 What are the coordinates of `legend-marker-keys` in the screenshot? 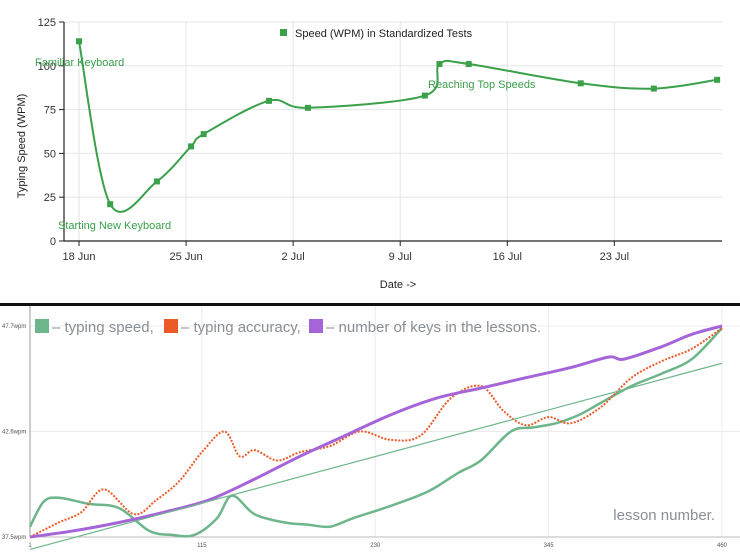 It's located at (316, 326).